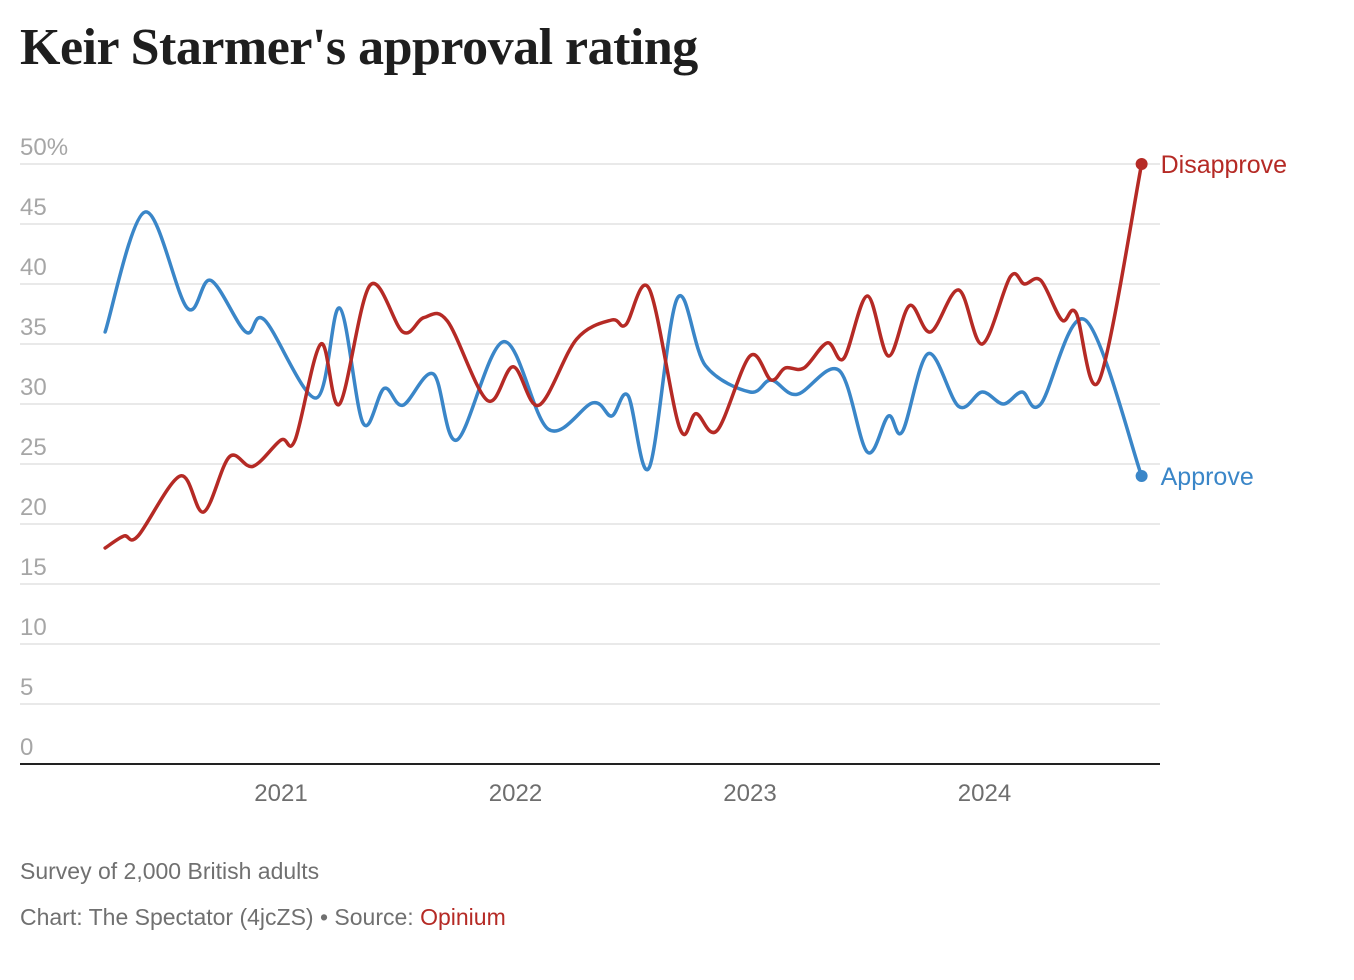 The width and height of the screenshot is (1354, 980). Describe the element at coordinates (749, 793) in the screenshot. I see `x-tick-label: 2023` at that location.